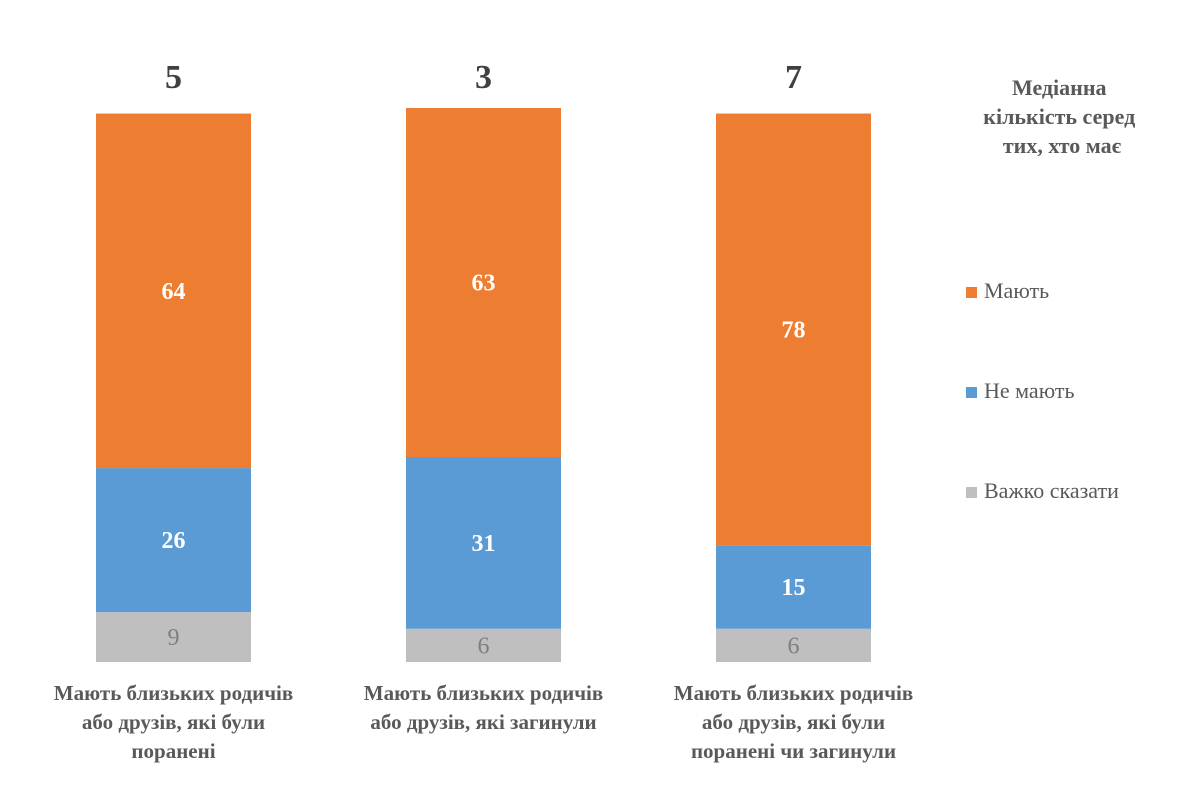  I want to click on data-label-hard-to-say-2: 6, so click(484, 646).